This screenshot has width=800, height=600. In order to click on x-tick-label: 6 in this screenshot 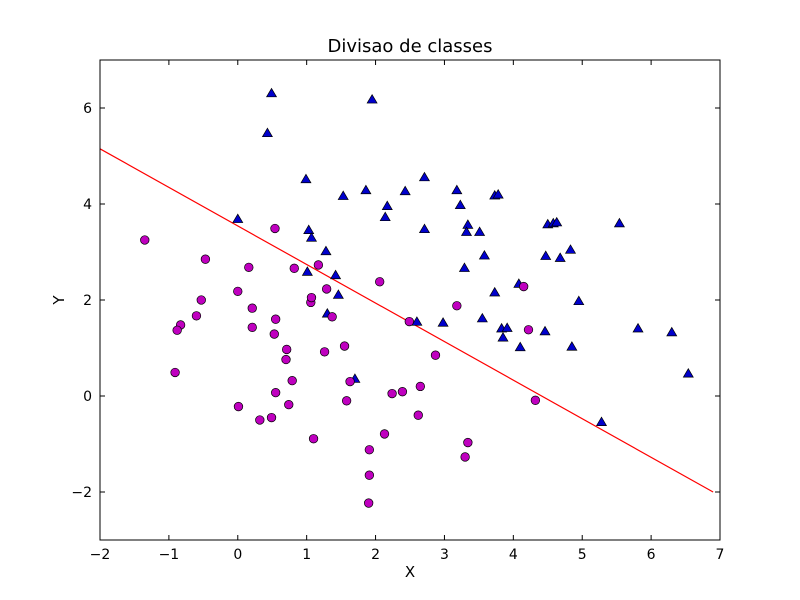, I will do `click(651, 555)`.